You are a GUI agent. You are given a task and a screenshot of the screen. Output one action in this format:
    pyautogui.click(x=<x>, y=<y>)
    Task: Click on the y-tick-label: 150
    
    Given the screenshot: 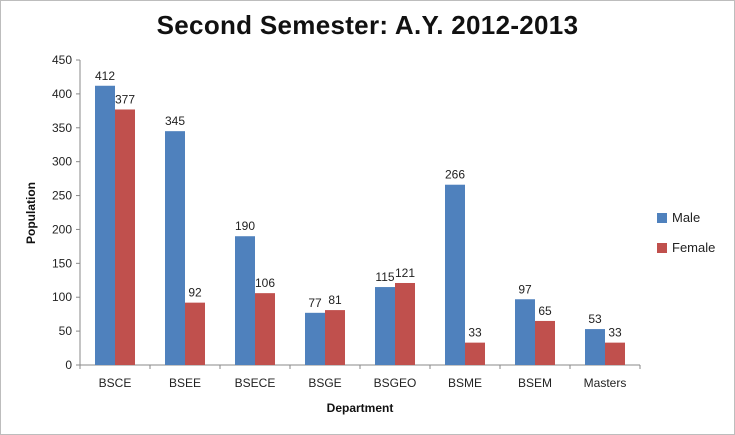 What is the action you would take?
    pyautogui.click(x=62, y=263)
    